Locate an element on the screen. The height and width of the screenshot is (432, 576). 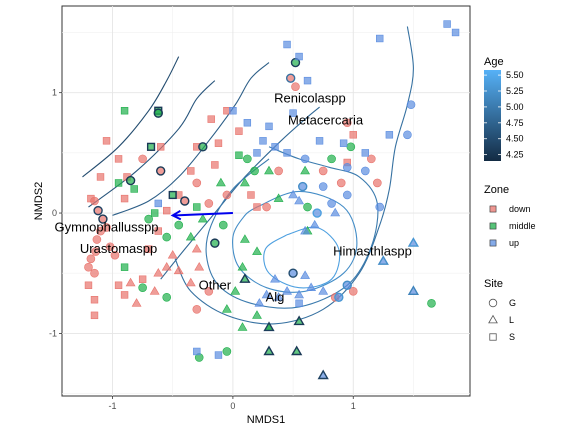
fitted-vector is located at coordinates (201, 215).